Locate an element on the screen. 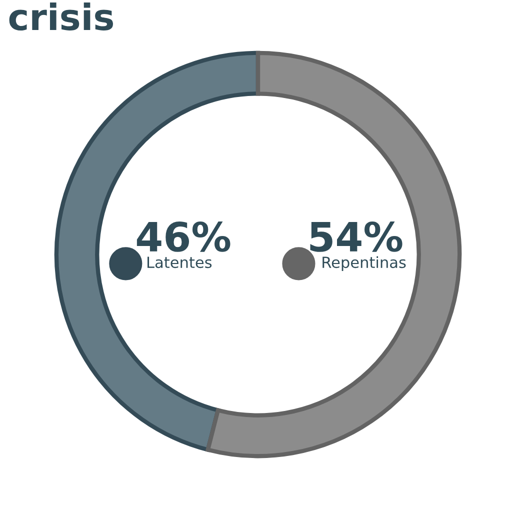 The image size is (516, 509). slice-label: Repentinas is located at coordinates (364, 264).